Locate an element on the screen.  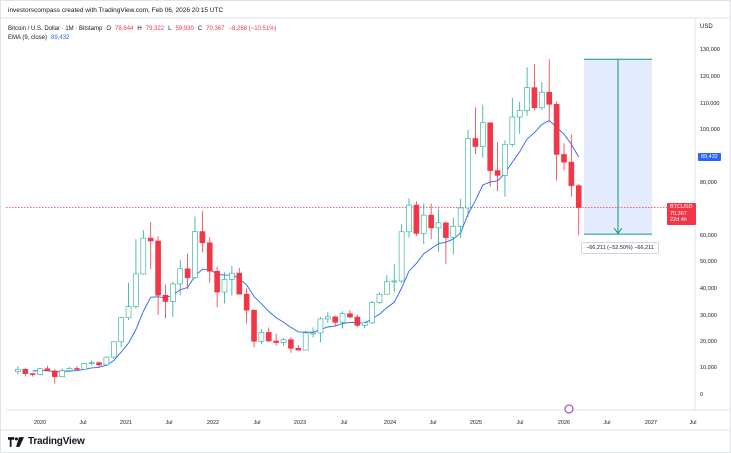
high-value: 79,322 is located at coordinates (155, 29).